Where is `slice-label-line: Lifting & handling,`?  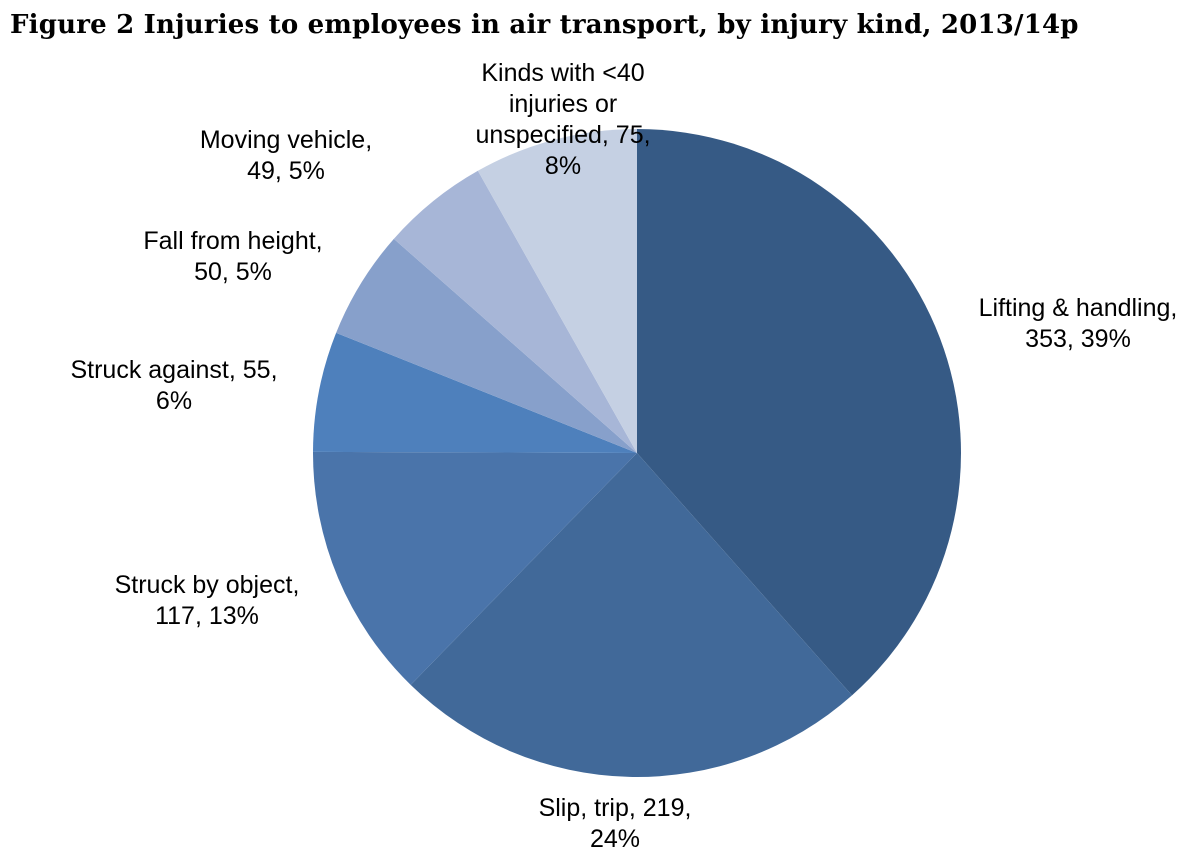 slice-label-line: Lifting & handling, is located at coordinates (1078, 308).